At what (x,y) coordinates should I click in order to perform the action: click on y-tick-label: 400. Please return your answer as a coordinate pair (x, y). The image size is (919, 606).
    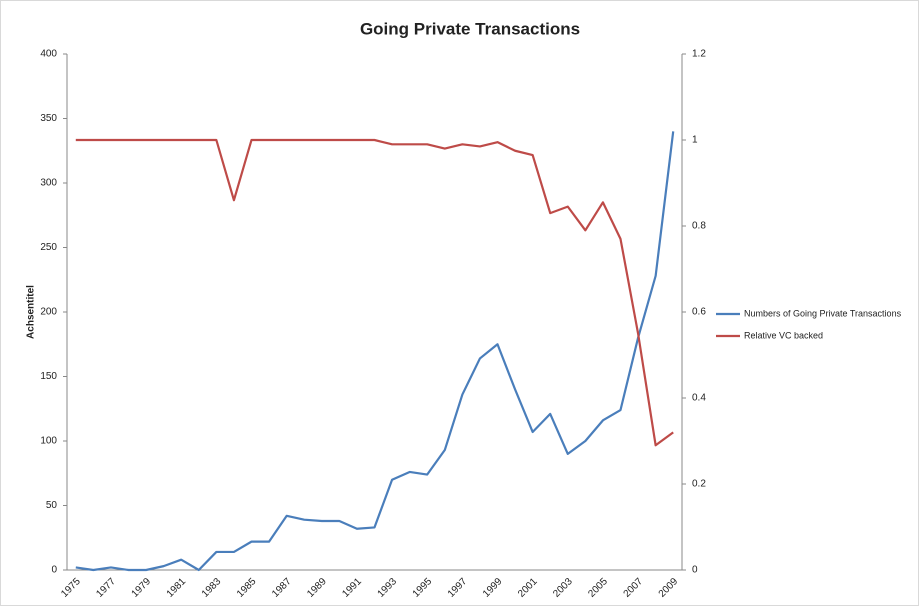
    Looking at the image, I should click on (48, 54).